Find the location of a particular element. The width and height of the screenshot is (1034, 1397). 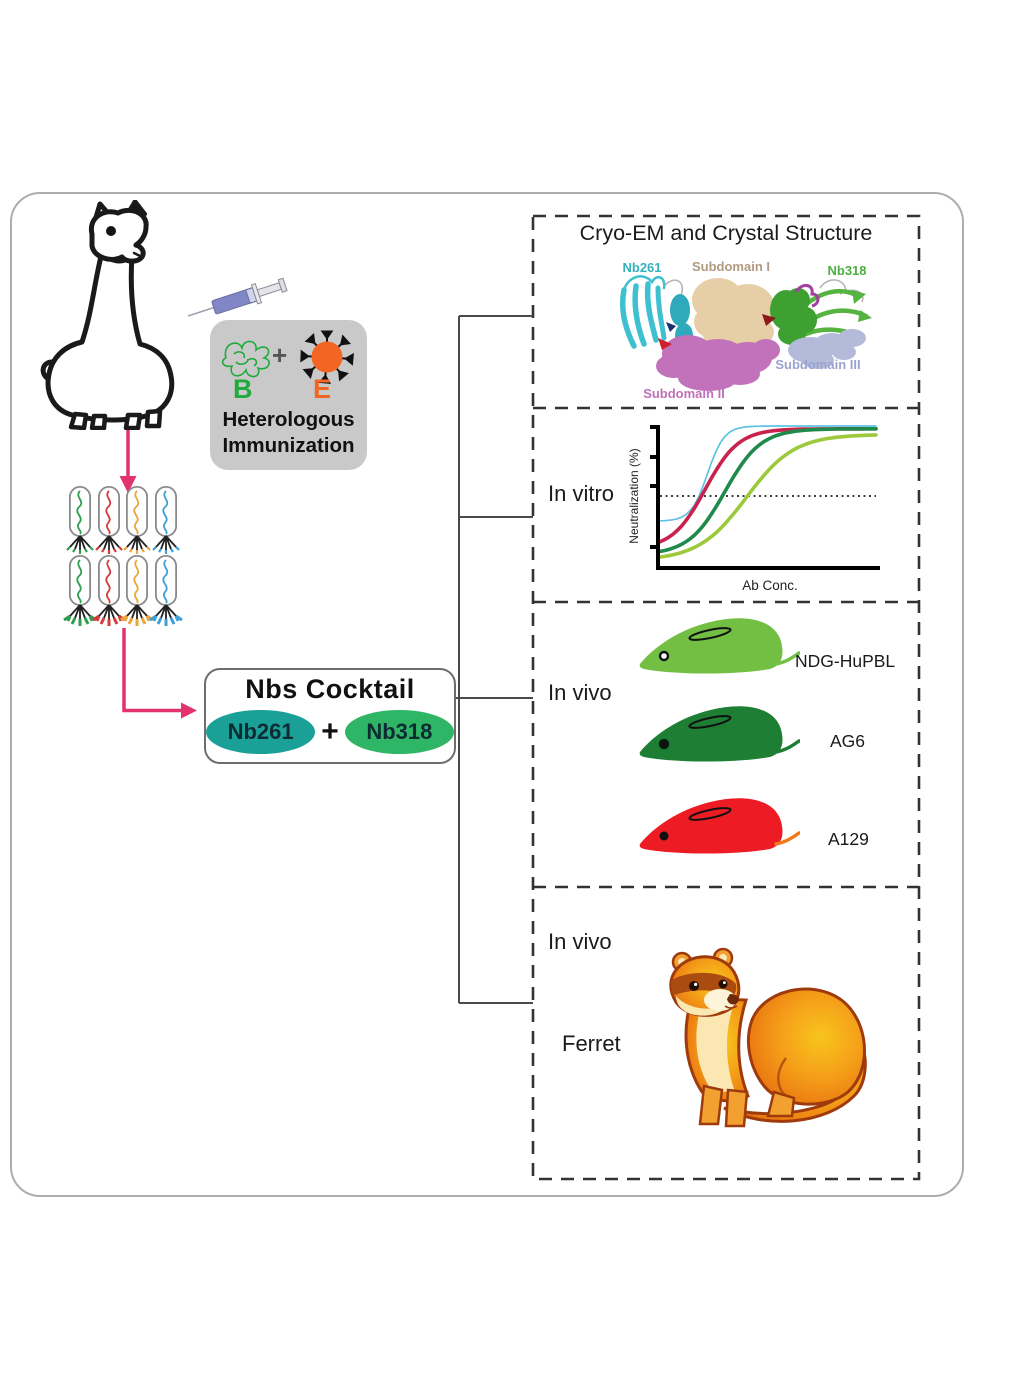

immunization-caption-line2: Immunization is located at coordinates (288, 445).